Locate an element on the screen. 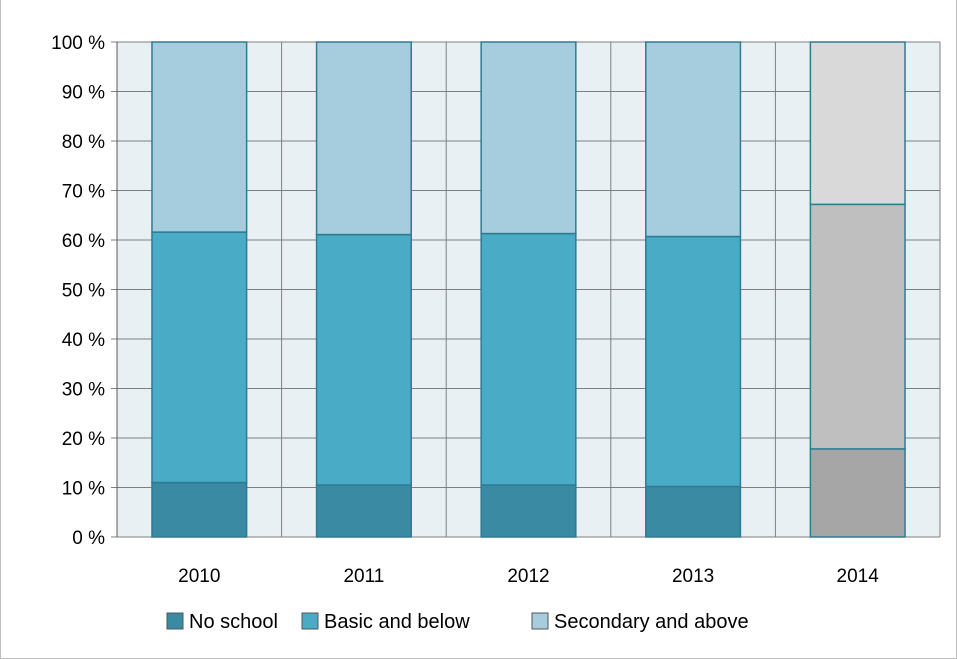 This screenshot has height=659, width=957. x-tick-label: 2012 is located at coordinates (528, 576).